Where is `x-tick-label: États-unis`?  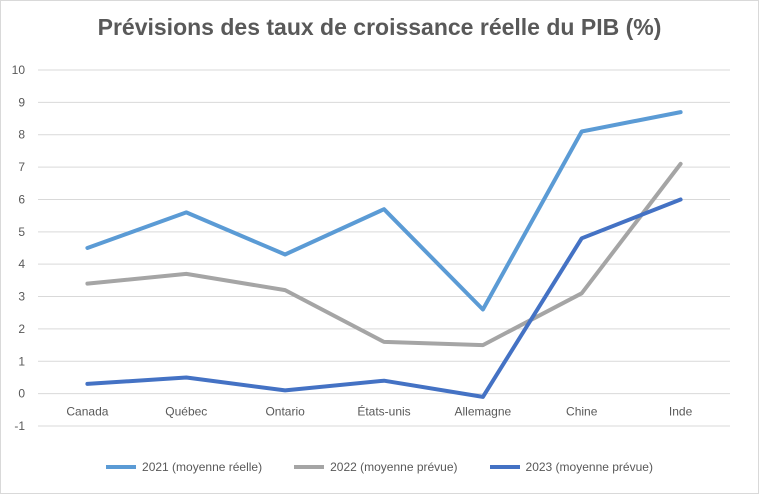 x-tick-label: États-unis is located at coordinates (383, 411).